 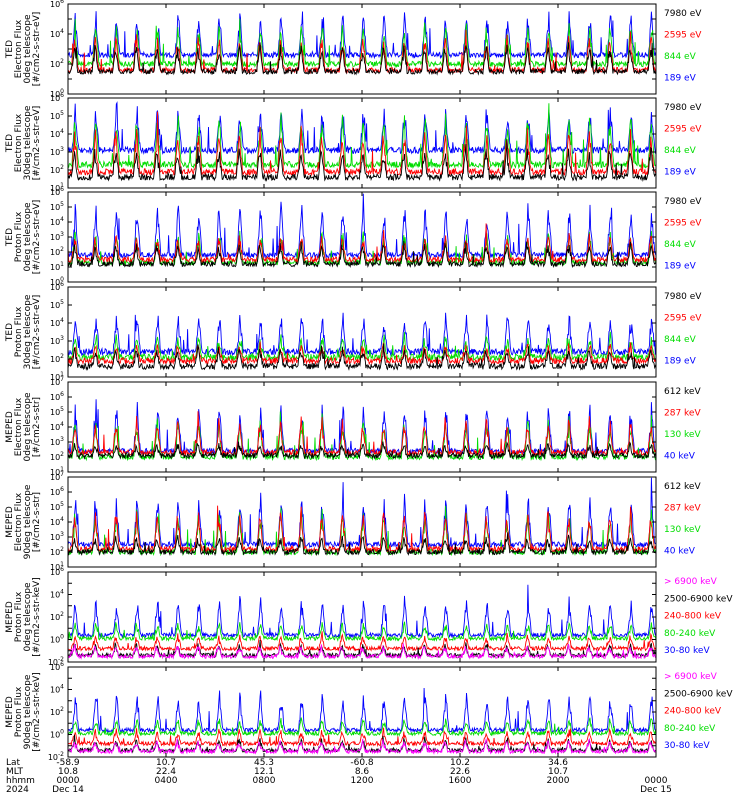 I want to click on x-axis-row-label: MLT, so click(x=15, y=772).